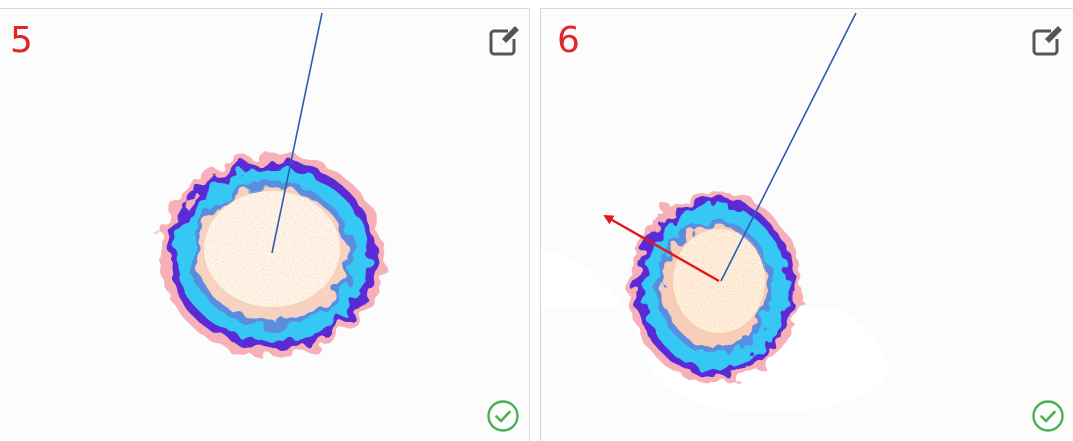 This screenshot has width=1073, height=441. Describe the element at coordinates (661, 248) in the screenshot. I see `direction-arrow` at that location.